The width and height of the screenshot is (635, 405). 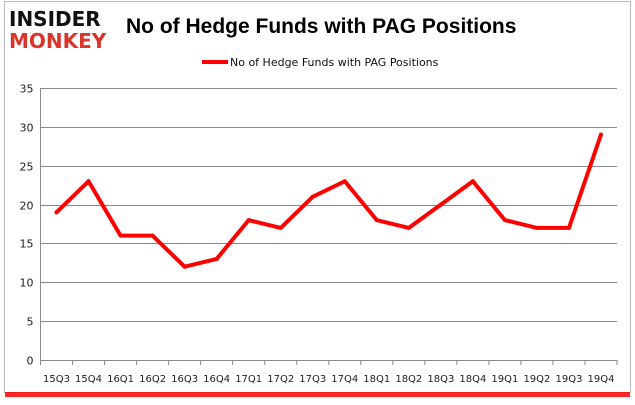 I want to click on x-tick-label: 16Q1, so click(x=120, y=379).